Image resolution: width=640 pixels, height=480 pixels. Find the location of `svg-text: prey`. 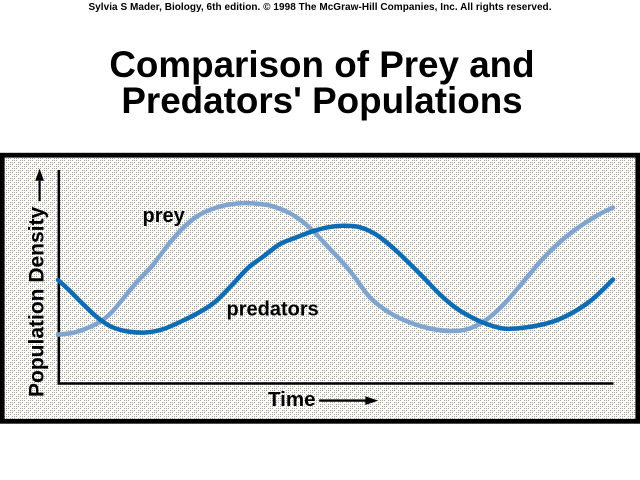

svg-text: prey is located at coordinates (164, 216).